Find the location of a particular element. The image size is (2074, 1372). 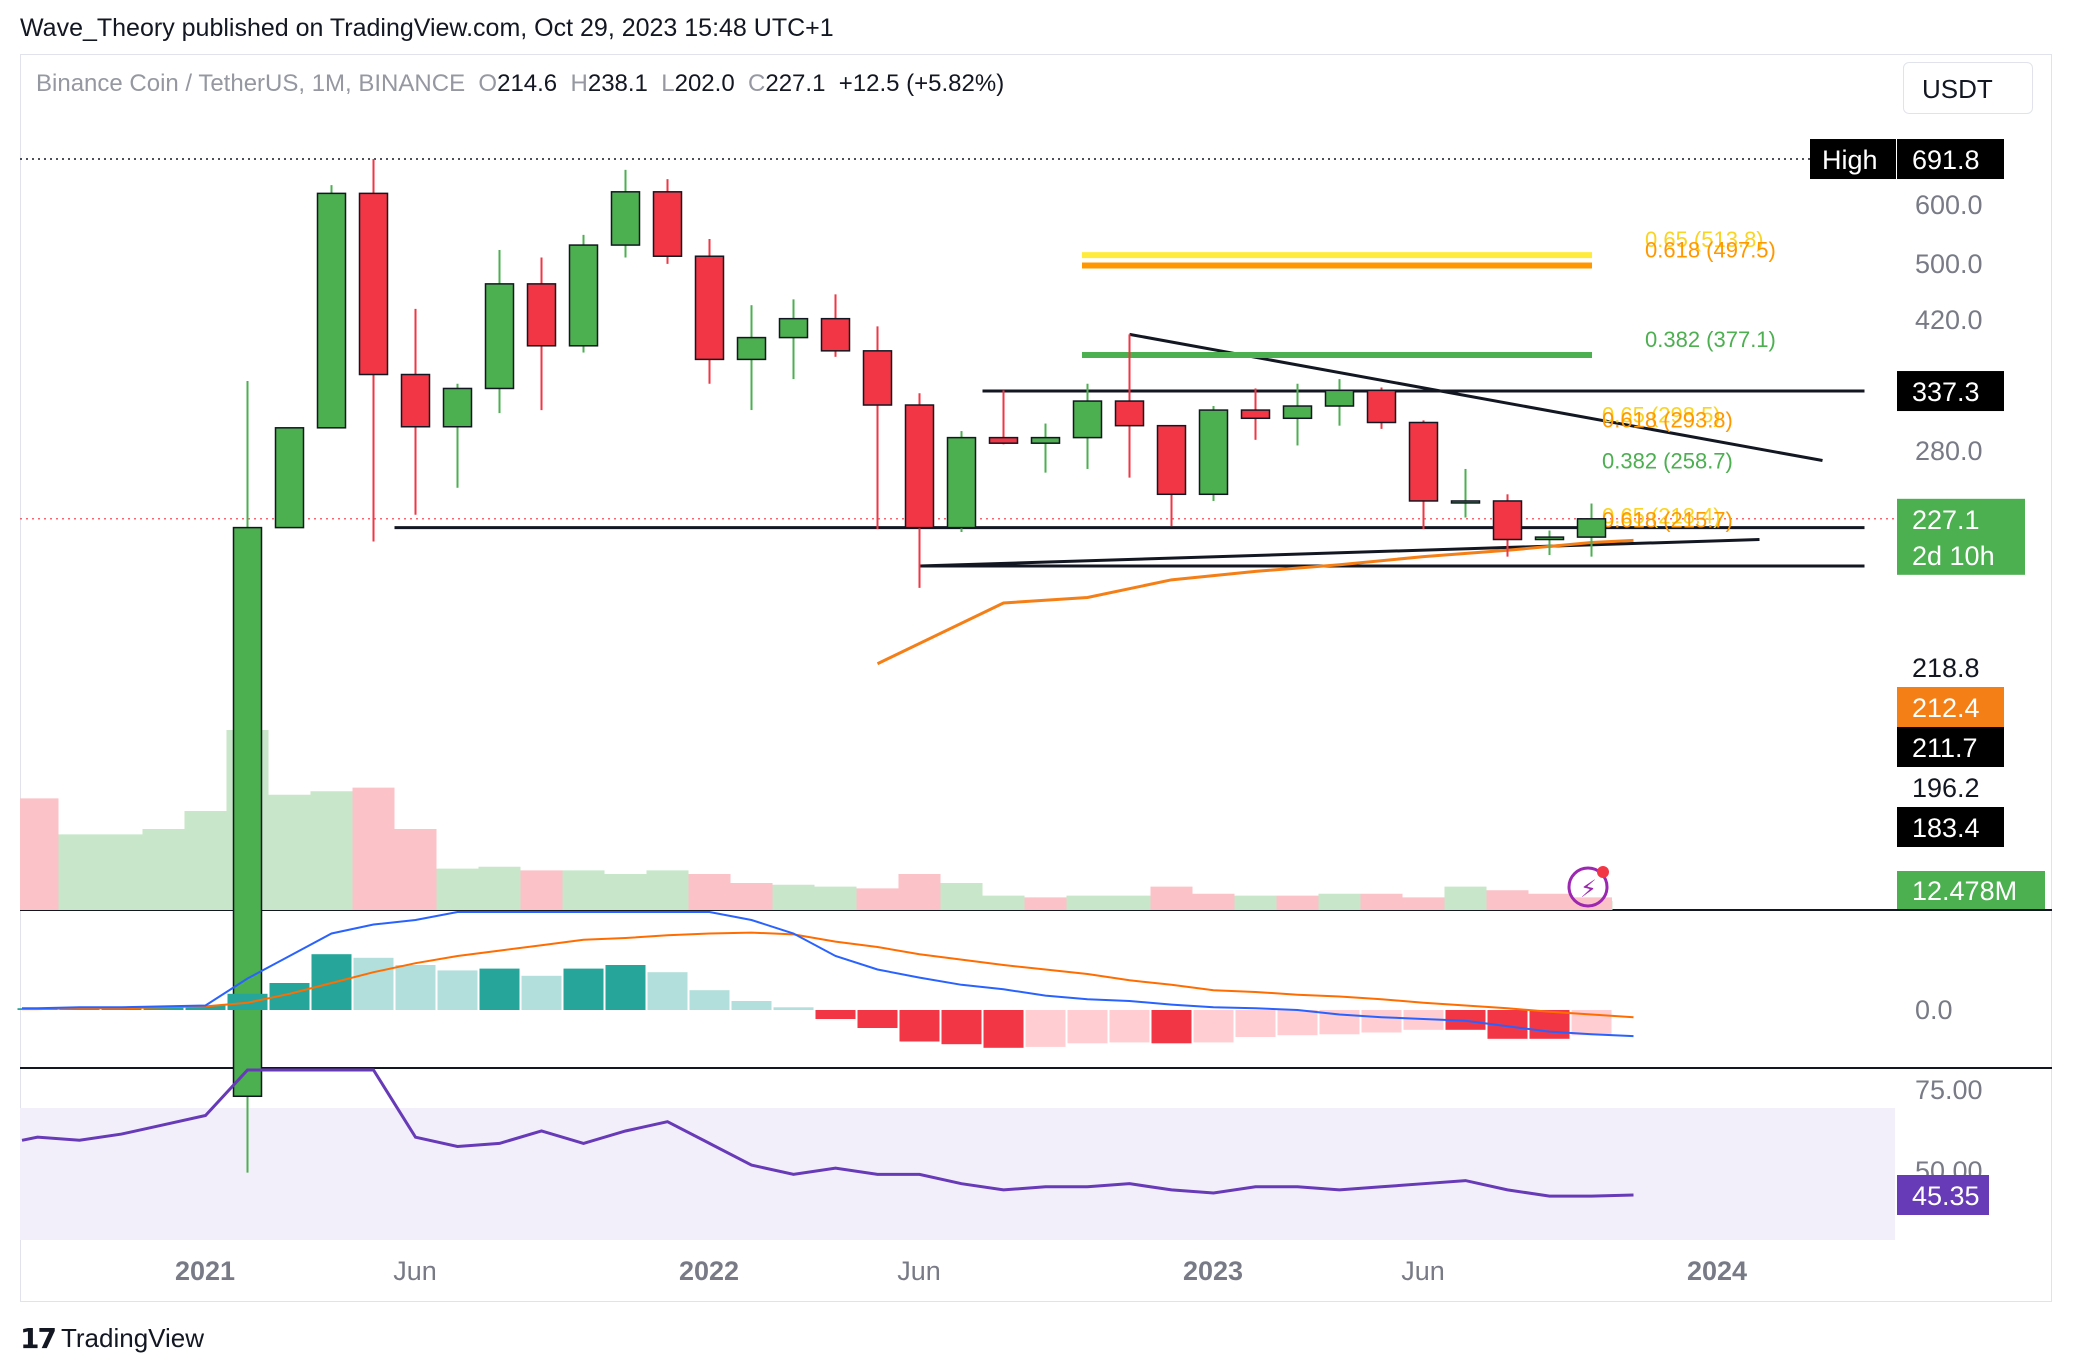

open-value: 214.6 is located at coordinates (527, 83).